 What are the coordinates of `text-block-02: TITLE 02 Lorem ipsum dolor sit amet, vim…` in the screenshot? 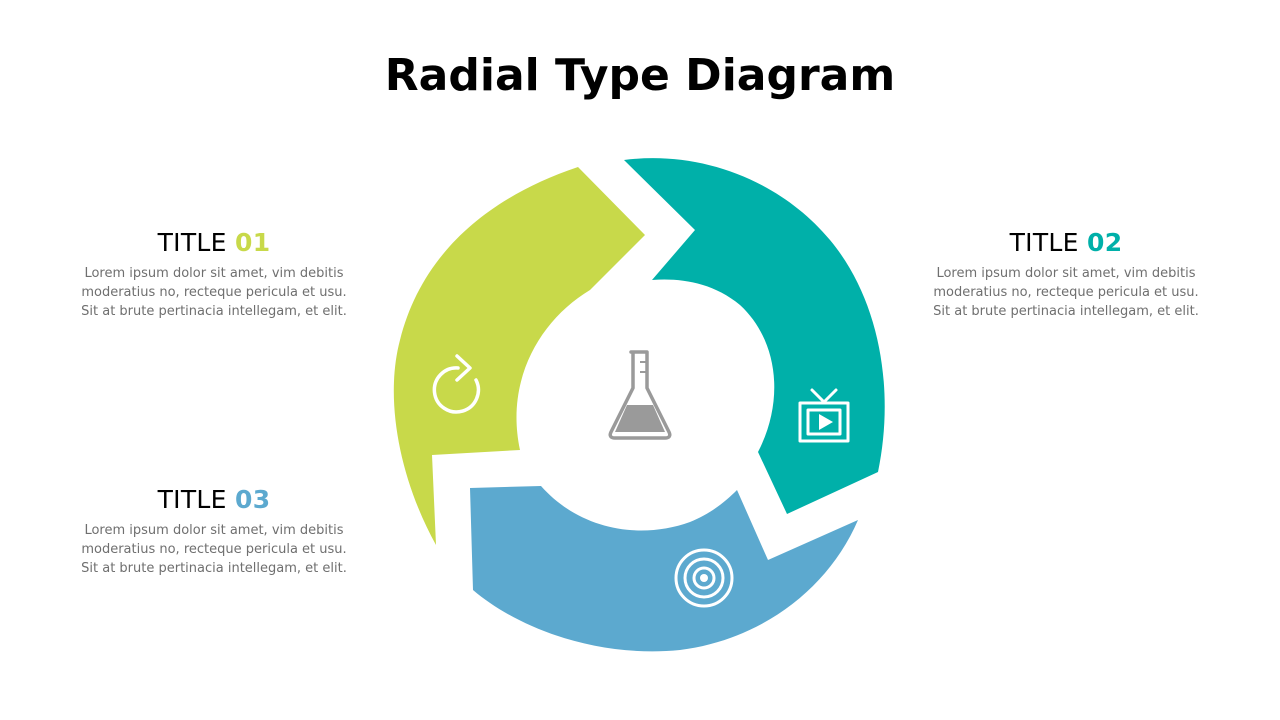 It's located at (1066, 274).